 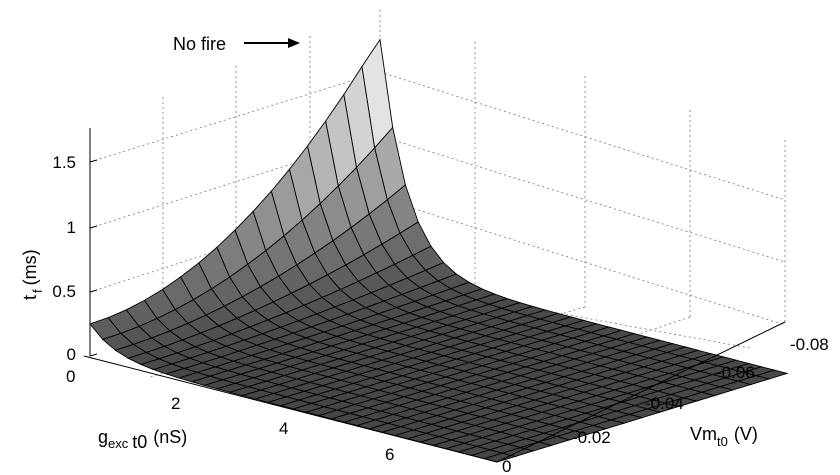 What do you see at coordinates (64, 162) in the screenshot?
I see `z-tick-label: 1.5` at bounding box center [64, 162].